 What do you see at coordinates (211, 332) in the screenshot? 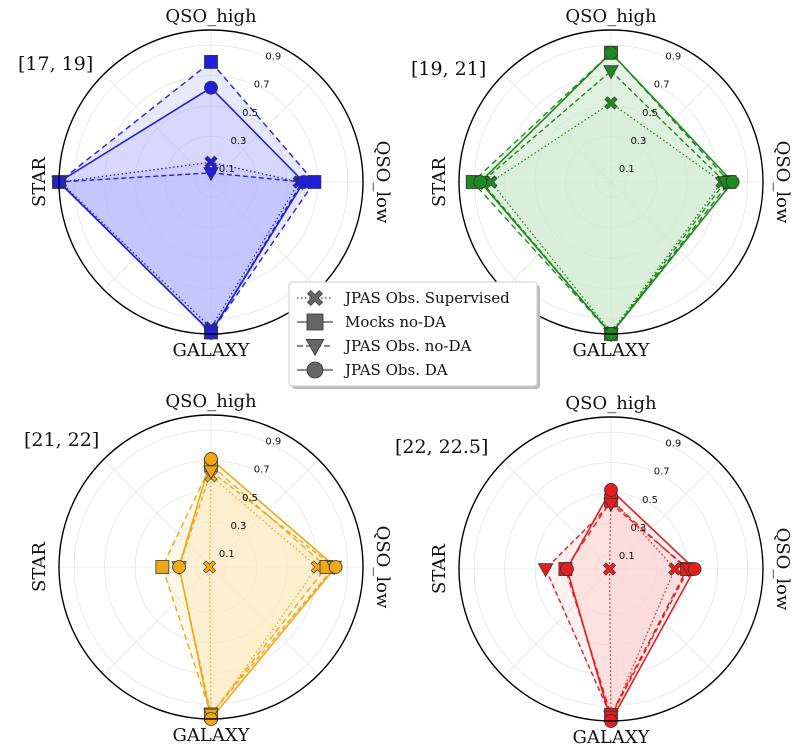
I see `marker-jpas-obs-da-galaxy` at bounding box center [211, 332].